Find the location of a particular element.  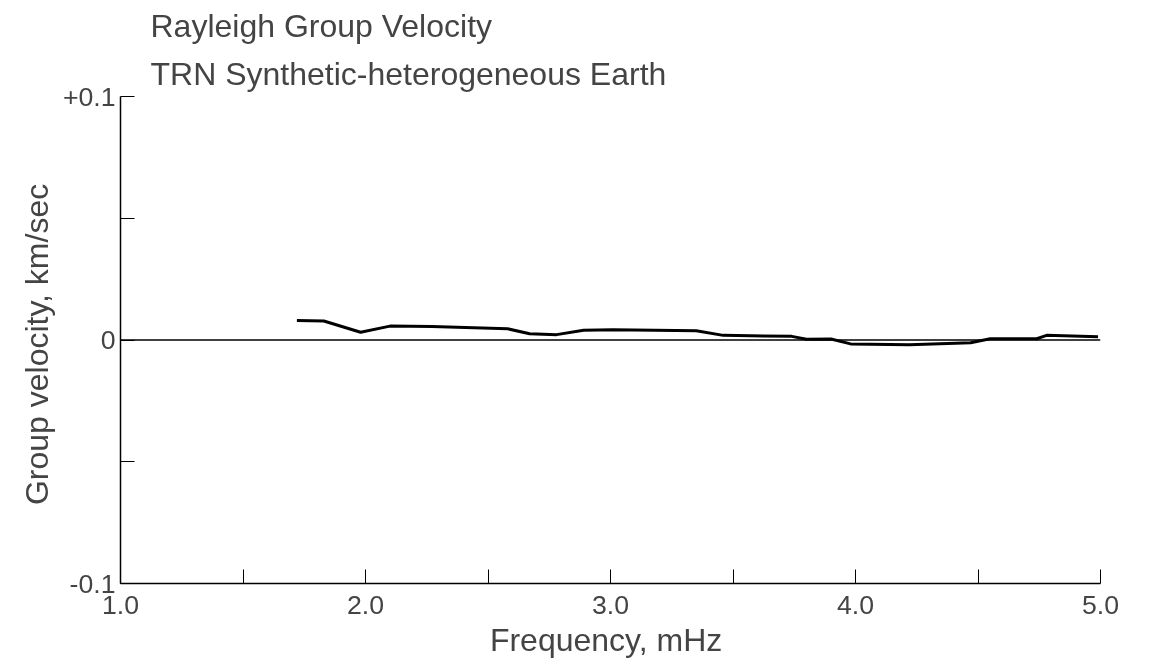

x-axis-title: Frequency, mHz is located at coordinates (606, 639).